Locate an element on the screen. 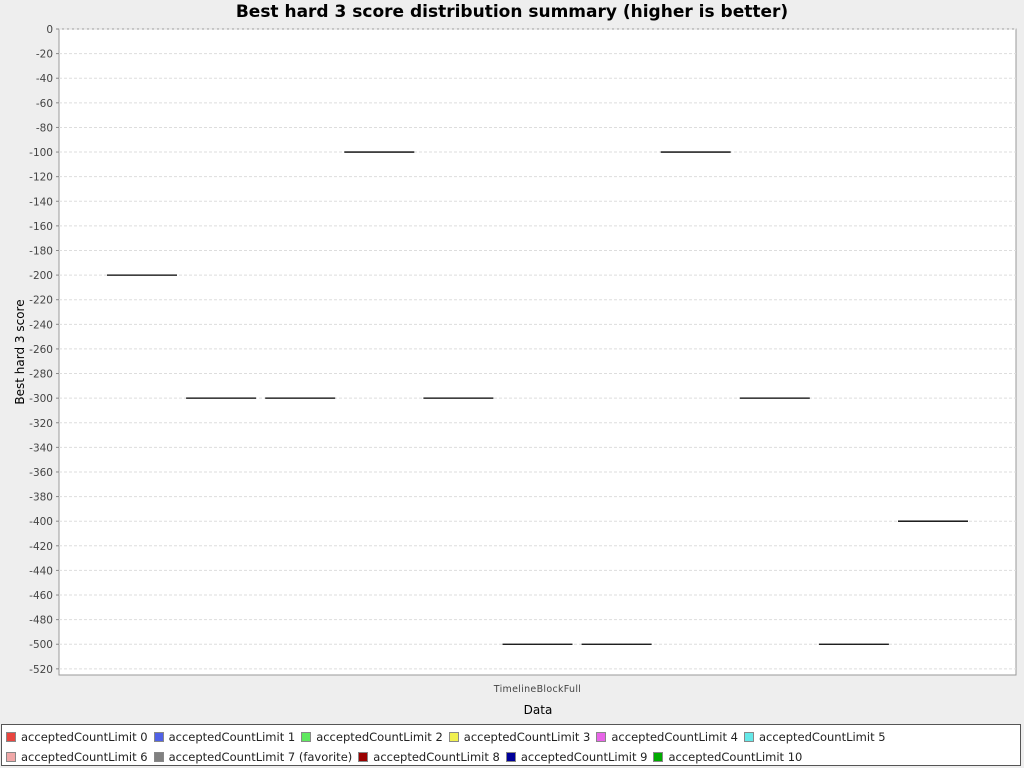 Image resolution: width=1024 pixels, height=768 pixels. y-tick-label: 0 is located at coordinates (49, 30).